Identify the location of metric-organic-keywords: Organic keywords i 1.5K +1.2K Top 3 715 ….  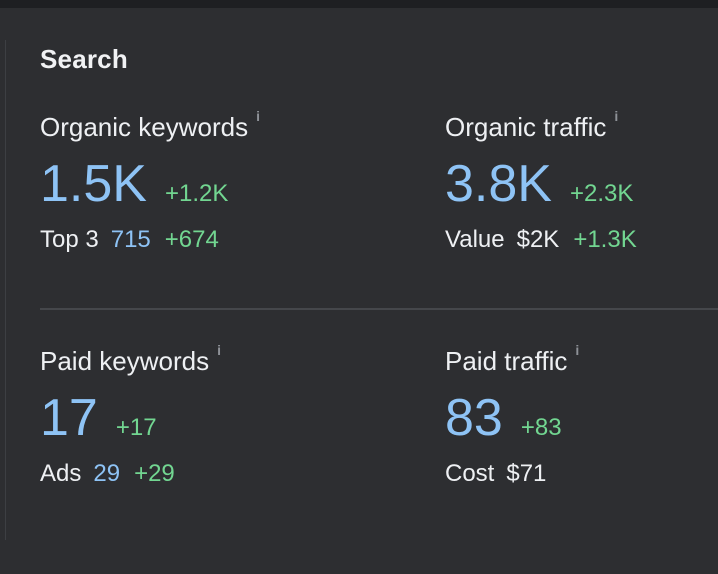
(200, 181).